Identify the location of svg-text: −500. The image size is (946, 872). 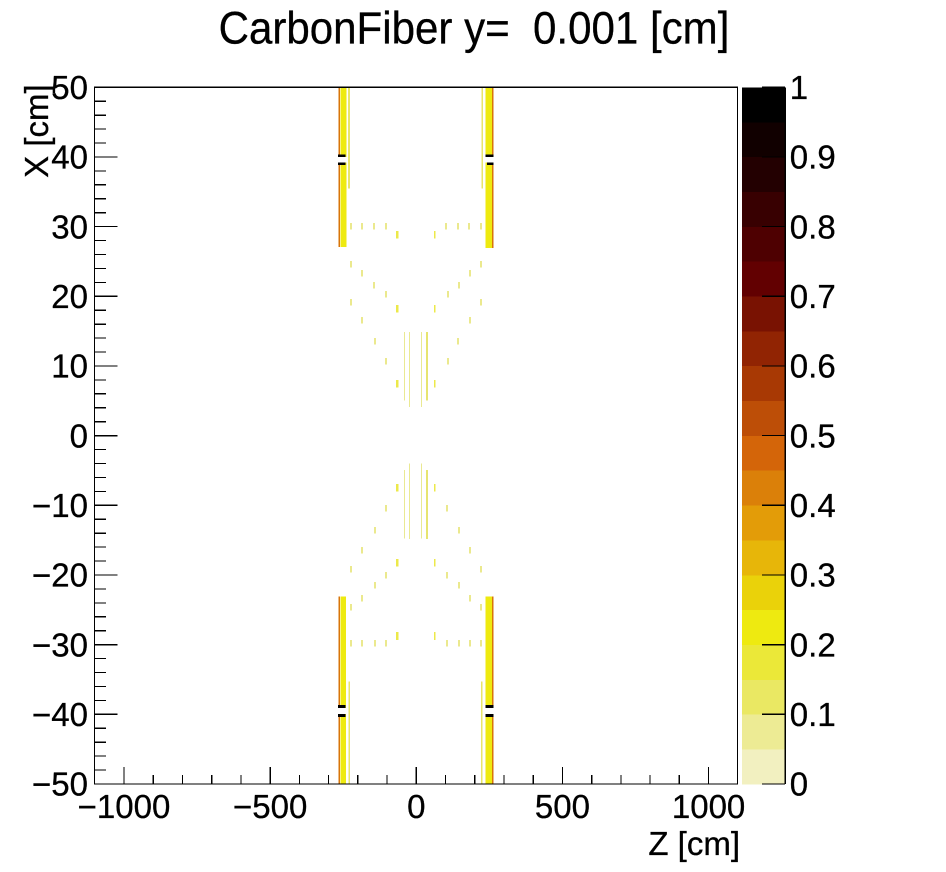
(270, 806).